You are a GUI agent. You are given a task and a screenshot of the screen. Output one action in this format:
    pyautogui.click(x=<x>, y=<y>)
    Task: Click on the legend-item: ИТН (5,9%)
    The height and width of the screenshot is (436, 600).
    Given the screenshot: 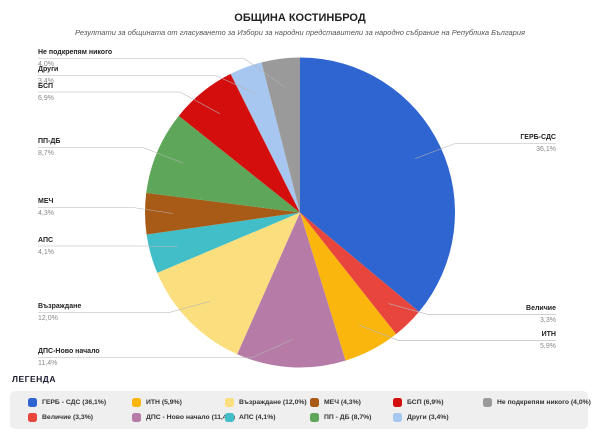 What is the action you would take?
    pyautogui.click(x=183, y=402)
    